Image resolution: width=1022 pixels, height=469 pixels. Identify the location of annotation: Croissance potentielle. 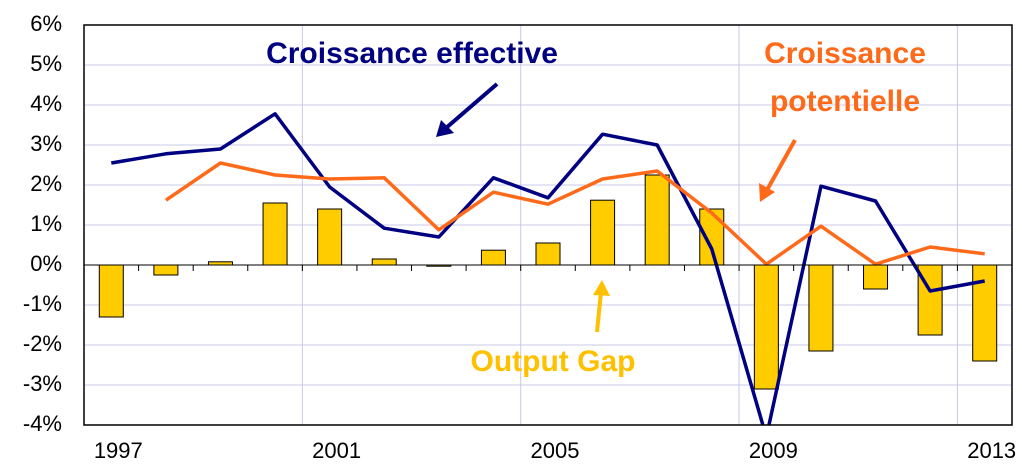
(845, 77).